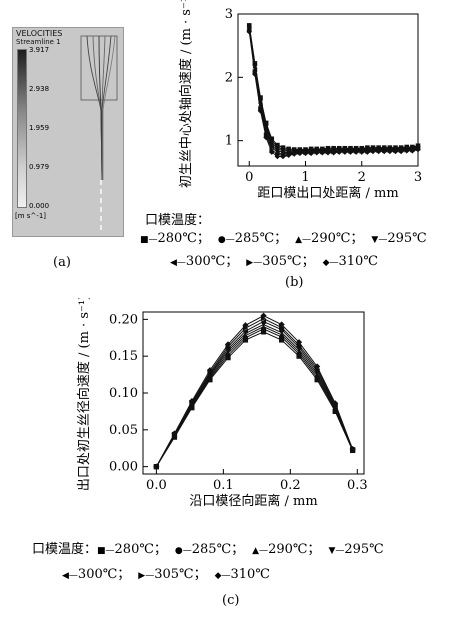 Image resolution: width=465 pixels, height=618 pixels. Describe the element at coordinates (229, 14) in the screenshot. I see `y-tick-label: 3` at that location.